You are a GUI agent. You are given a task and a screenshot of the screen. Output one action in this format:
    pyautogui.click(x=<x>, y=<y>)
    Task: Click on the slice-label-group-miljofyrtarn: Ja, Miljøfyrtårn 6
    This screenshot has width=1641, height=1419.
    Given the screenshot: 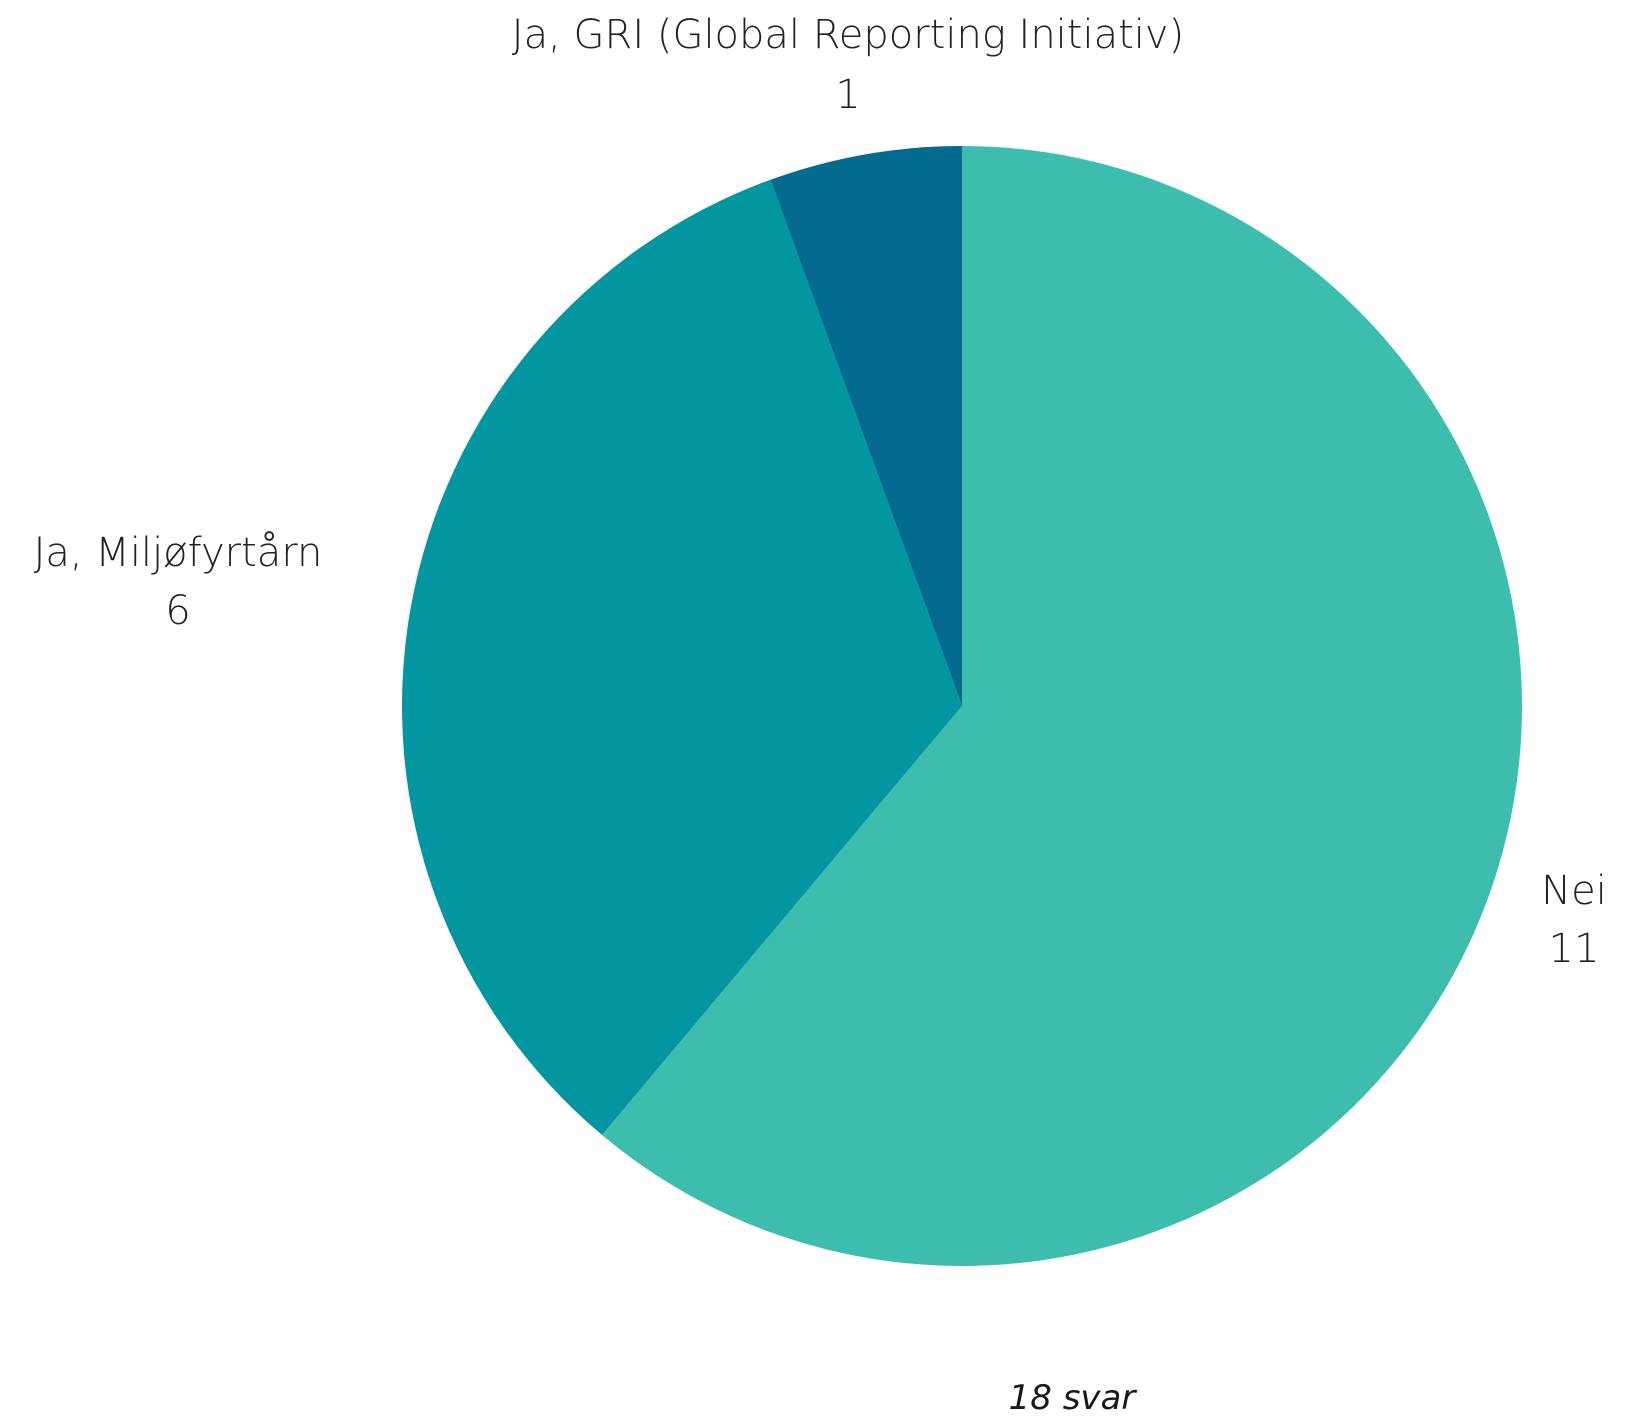 What is the action you would take?
    pyautogui.click(x=178, y=582)
    